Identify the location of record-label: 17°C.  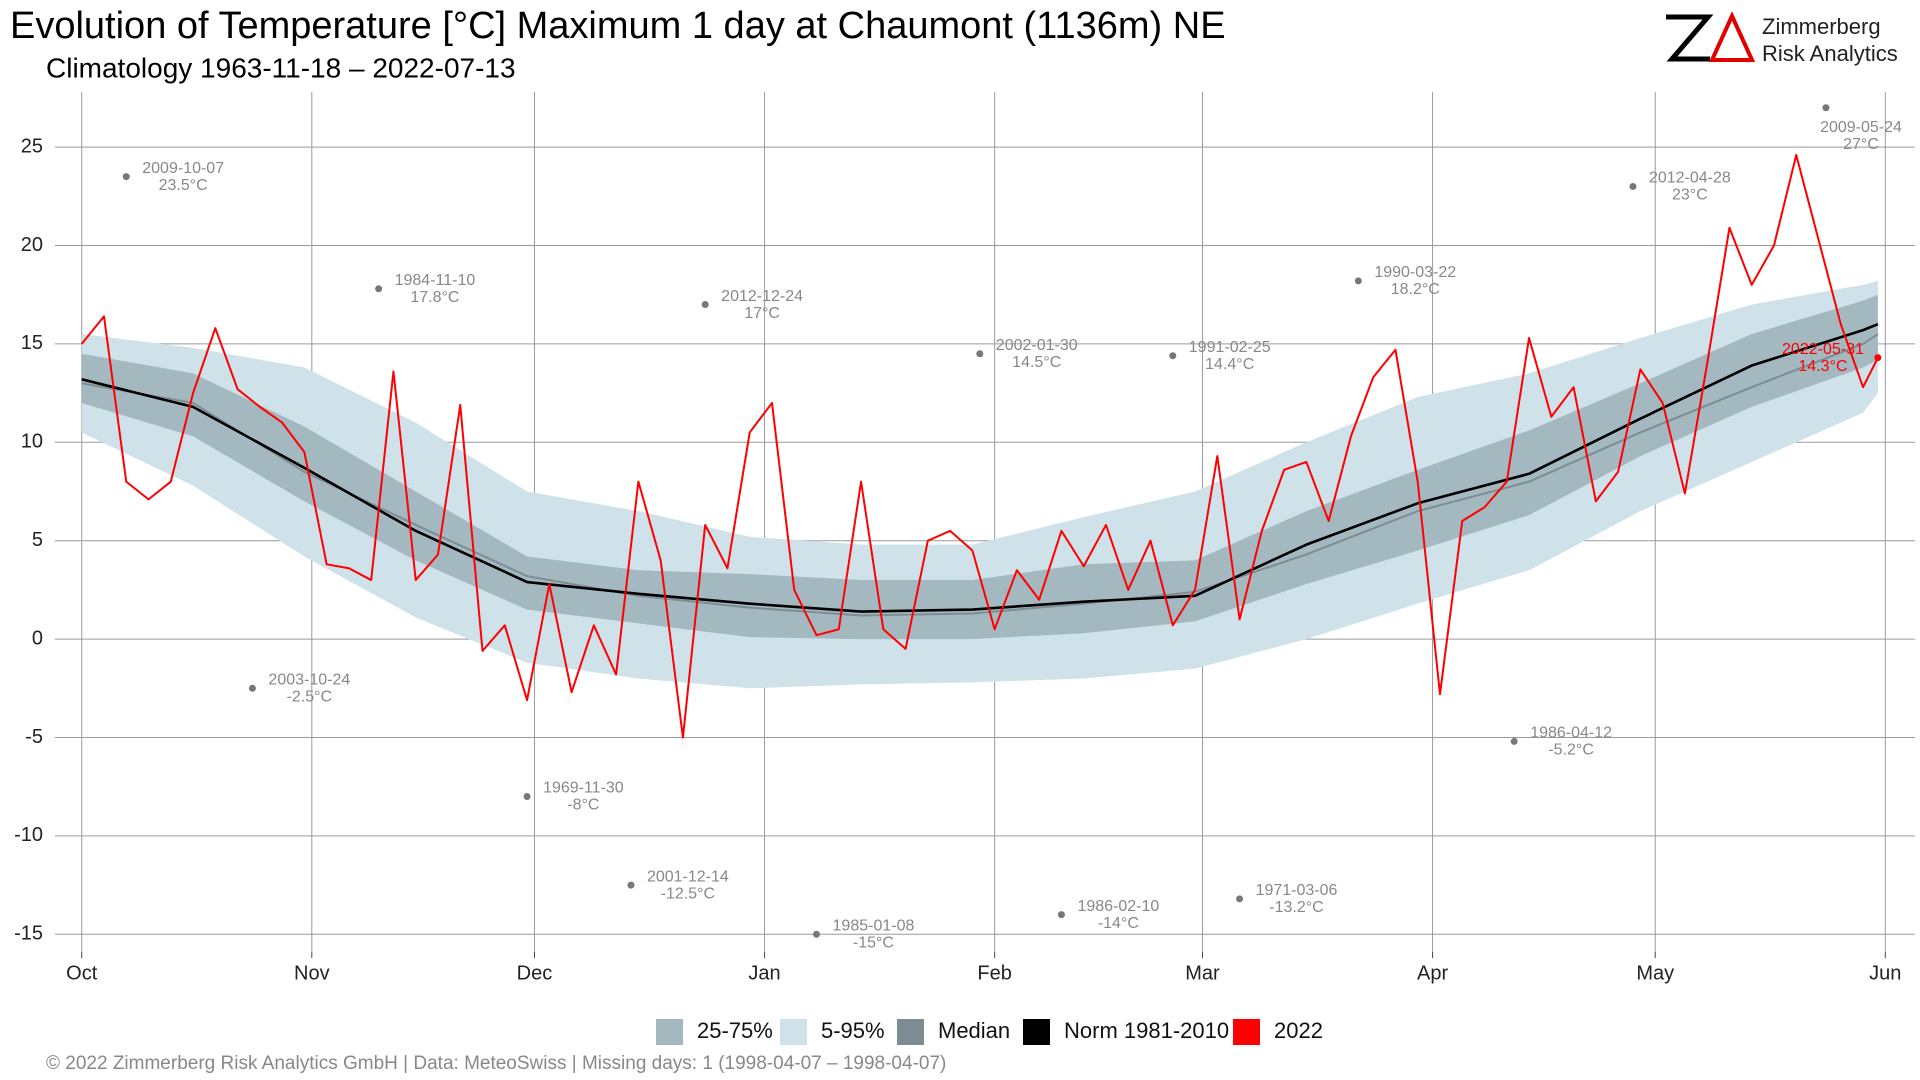
(762, 313).